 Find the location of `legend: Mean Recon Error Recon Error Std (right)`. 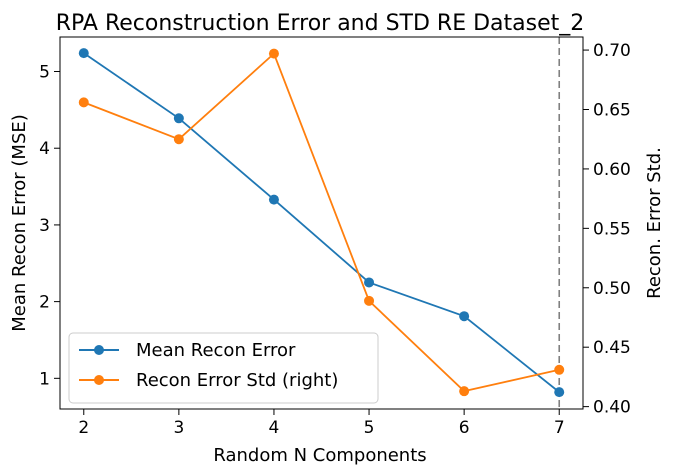

legend: Mean Recon Error Recon Error Std (right) is located at coordinates (223, 368).